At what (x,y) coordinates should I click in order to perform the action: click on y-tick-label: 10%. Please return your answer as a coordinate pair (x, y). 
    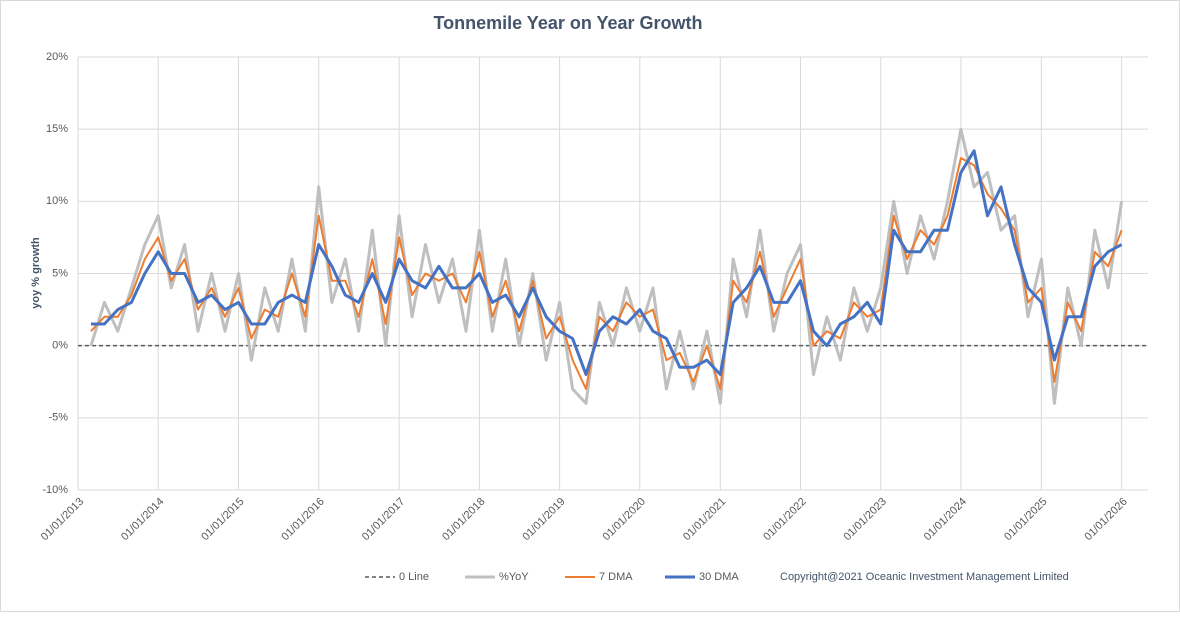
    Looking at the image, I should click on (57, 201).